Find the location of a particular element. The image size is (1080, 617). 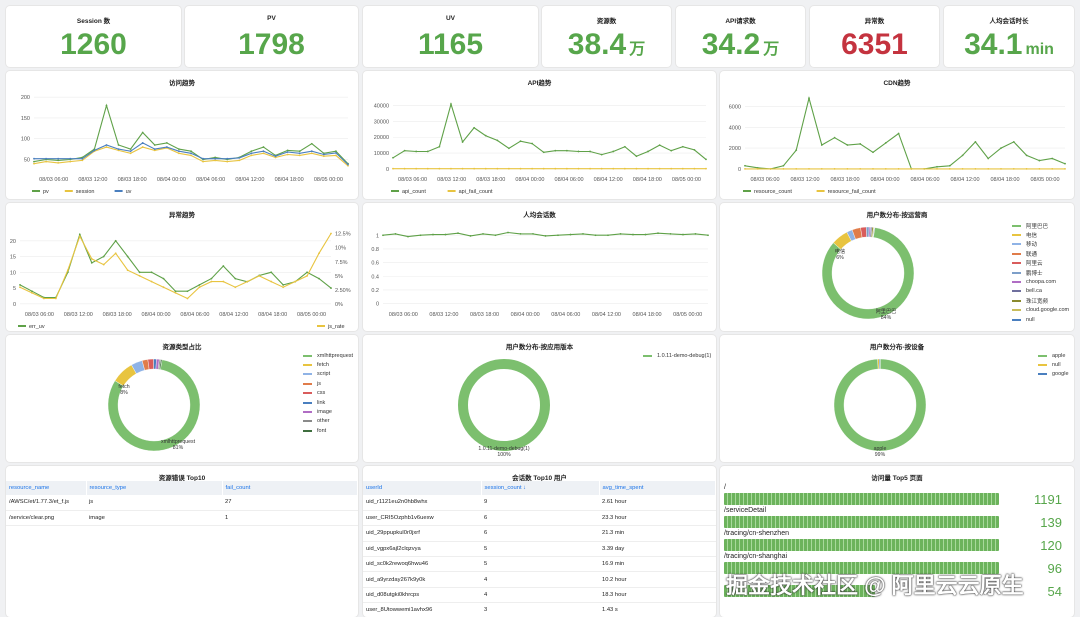

top-page-item: /tracing/cn-shanghai 96 is located at coordinates (898, 564).